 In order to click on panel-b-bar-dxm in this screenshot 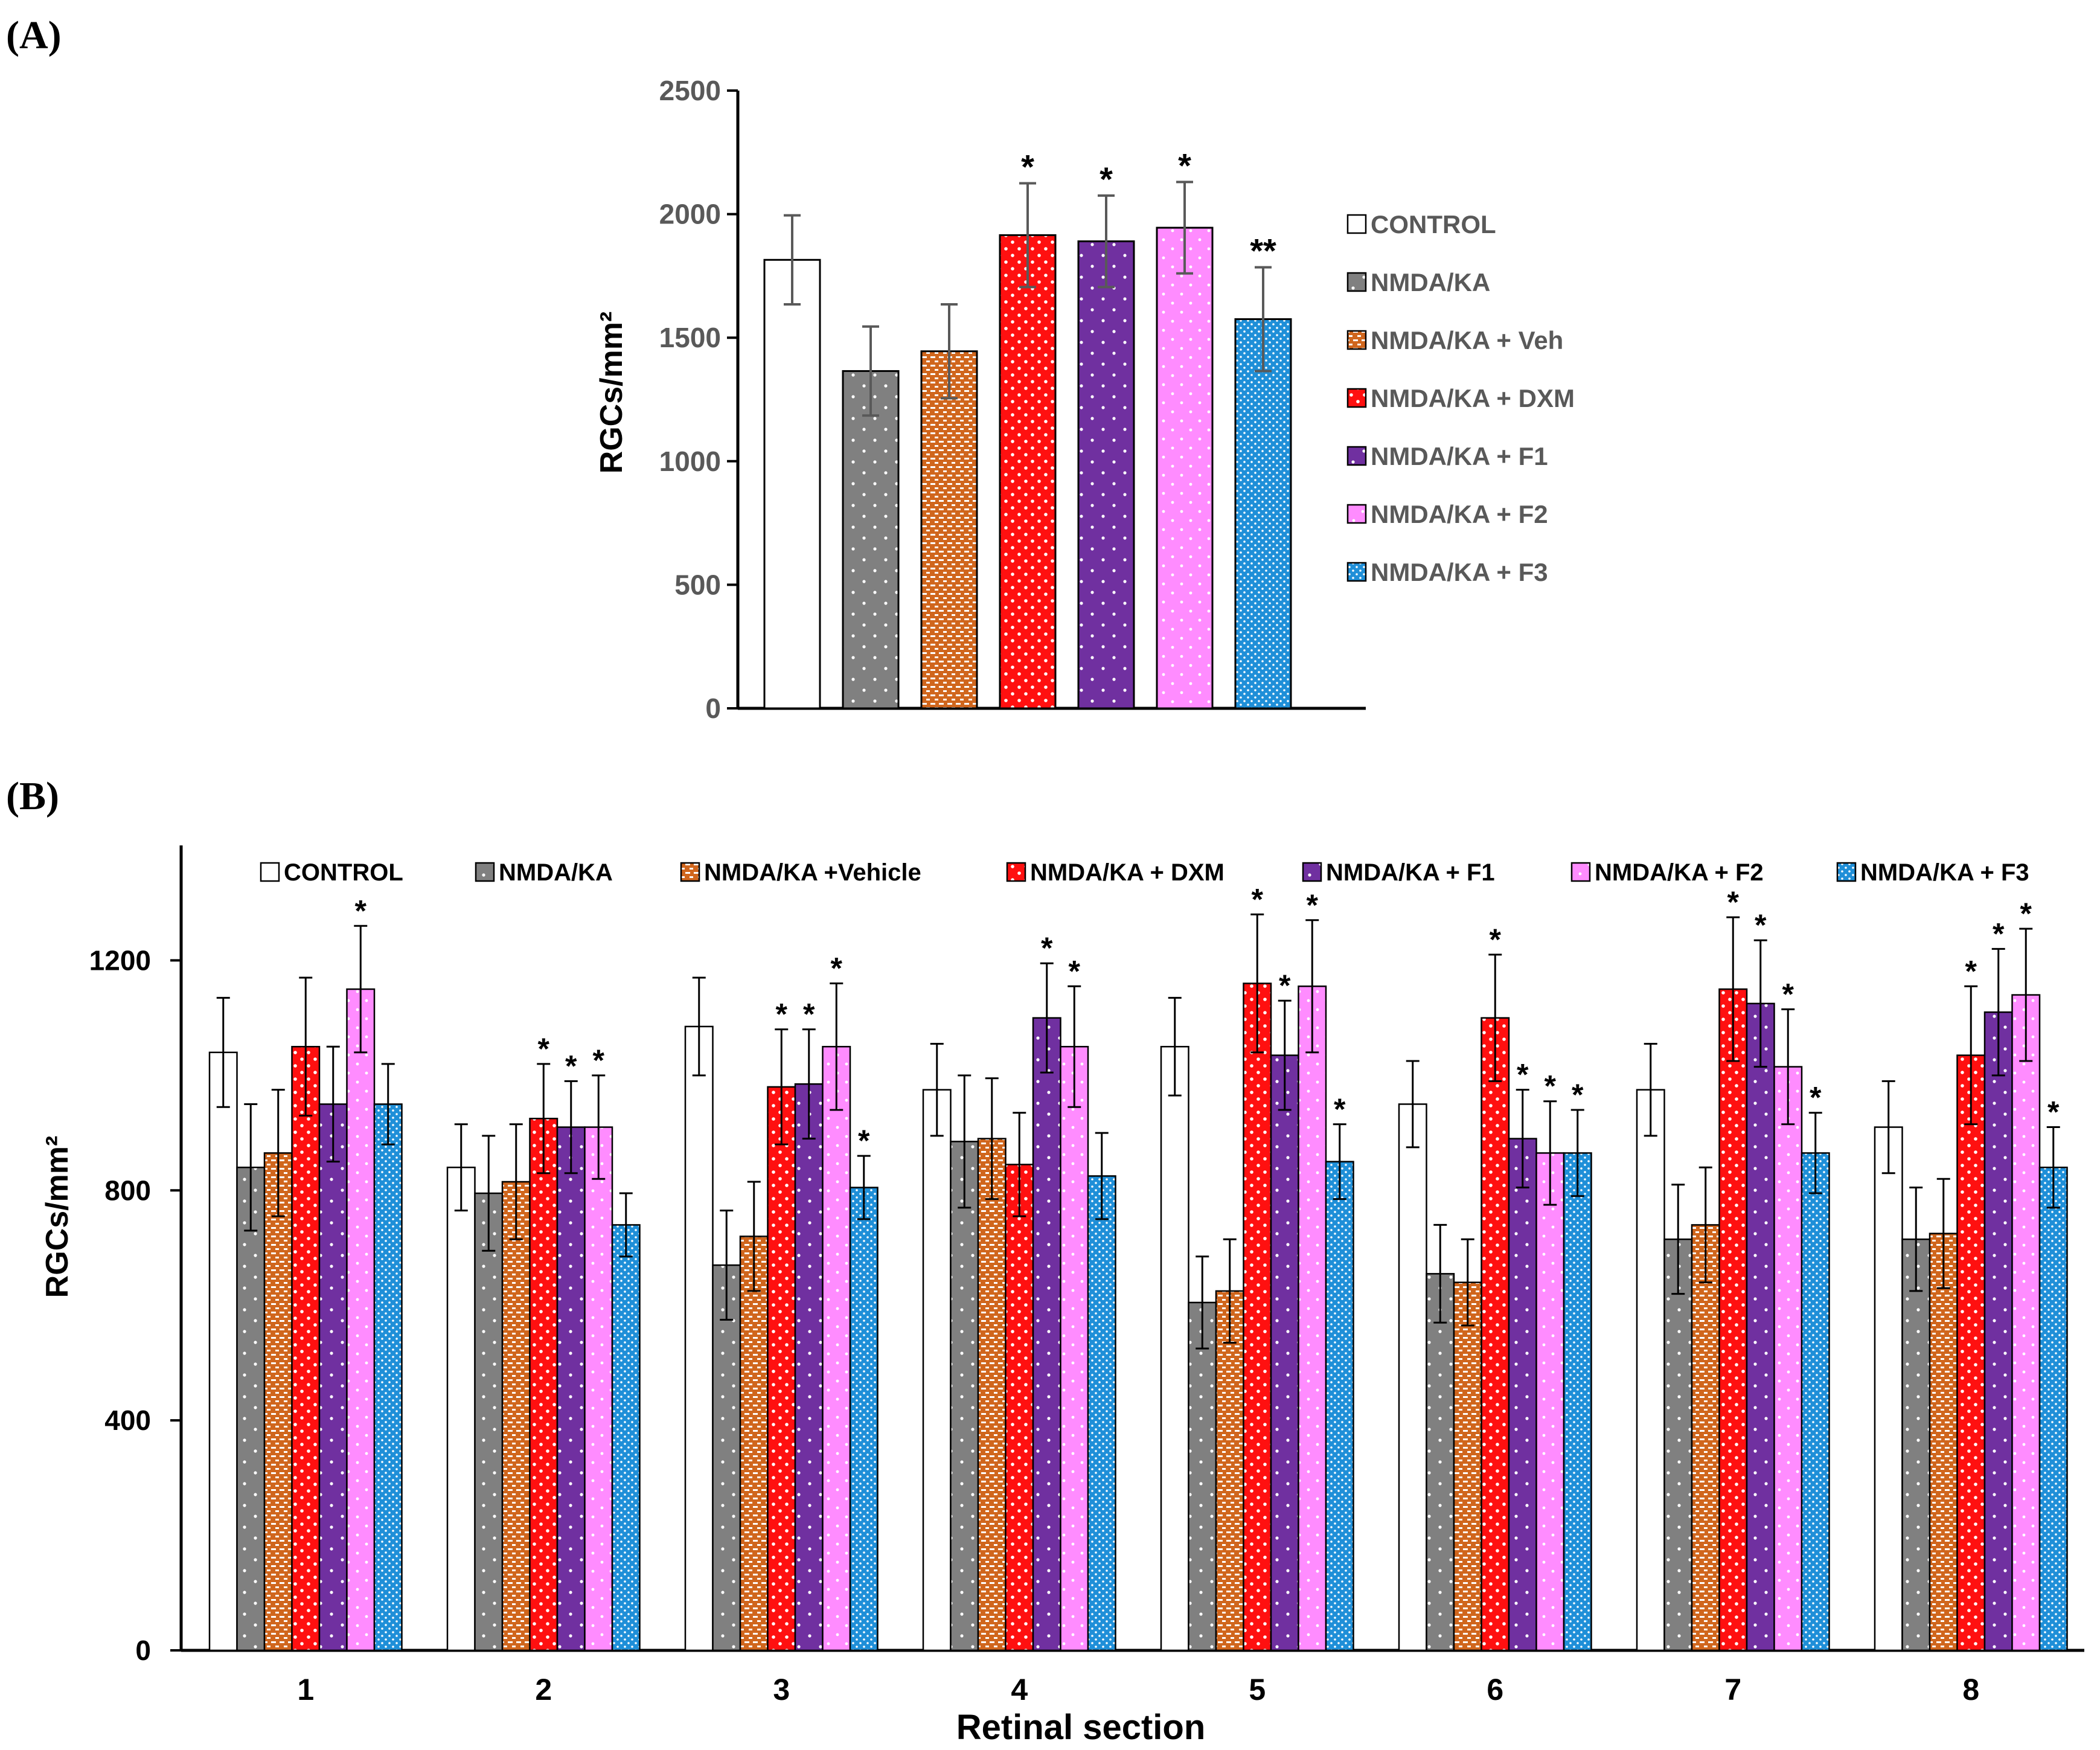, I will do `click(1019, 1408)`.